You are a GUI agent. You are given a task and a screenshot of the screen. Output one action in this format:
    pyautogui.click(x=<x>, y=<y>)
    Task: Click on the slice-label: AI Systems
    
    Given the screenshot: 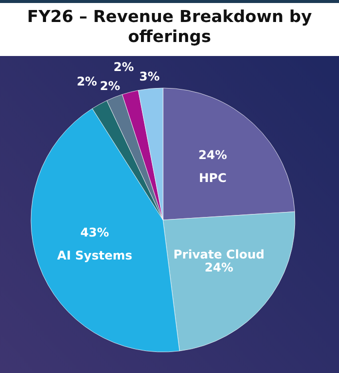 What is the action you would take?
    pyautogui.click(x=94, y=255)
    